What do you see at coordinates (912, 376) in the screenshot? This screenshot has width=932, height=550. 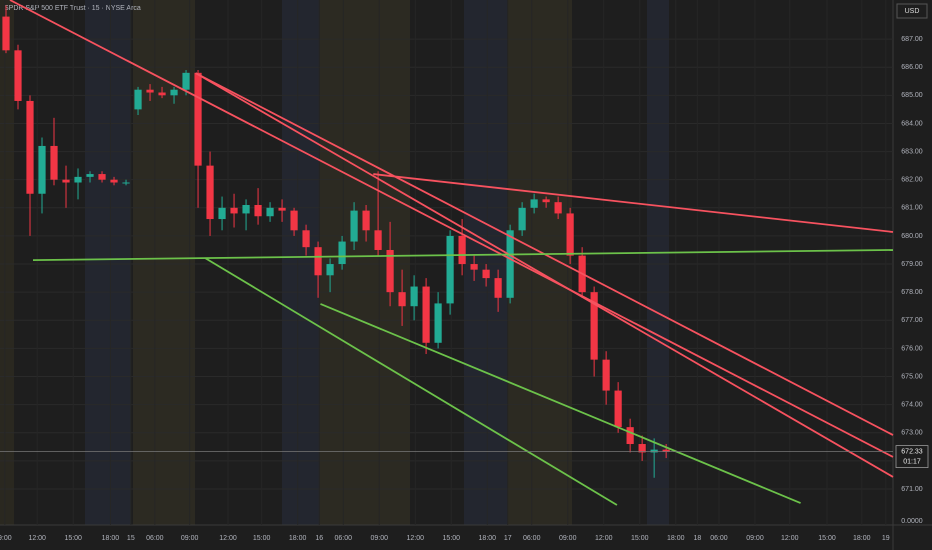 I see `y-tick-label: 675.00` at bounding box center [912, 376].